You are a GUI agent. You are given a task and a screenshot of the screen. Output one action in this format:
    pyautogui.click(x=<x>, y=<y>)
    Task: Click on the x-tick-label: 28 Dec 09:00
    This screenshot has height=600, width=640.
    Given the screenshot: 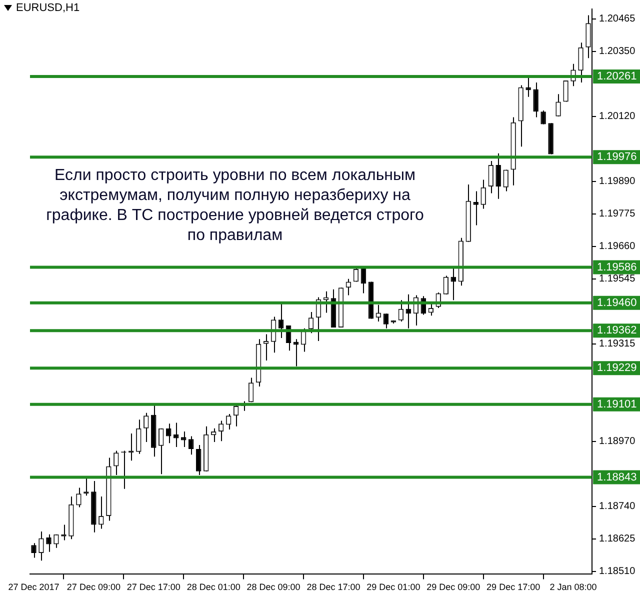 What is the action you would take?
    pyautogui.click(x=273, y=587)
    